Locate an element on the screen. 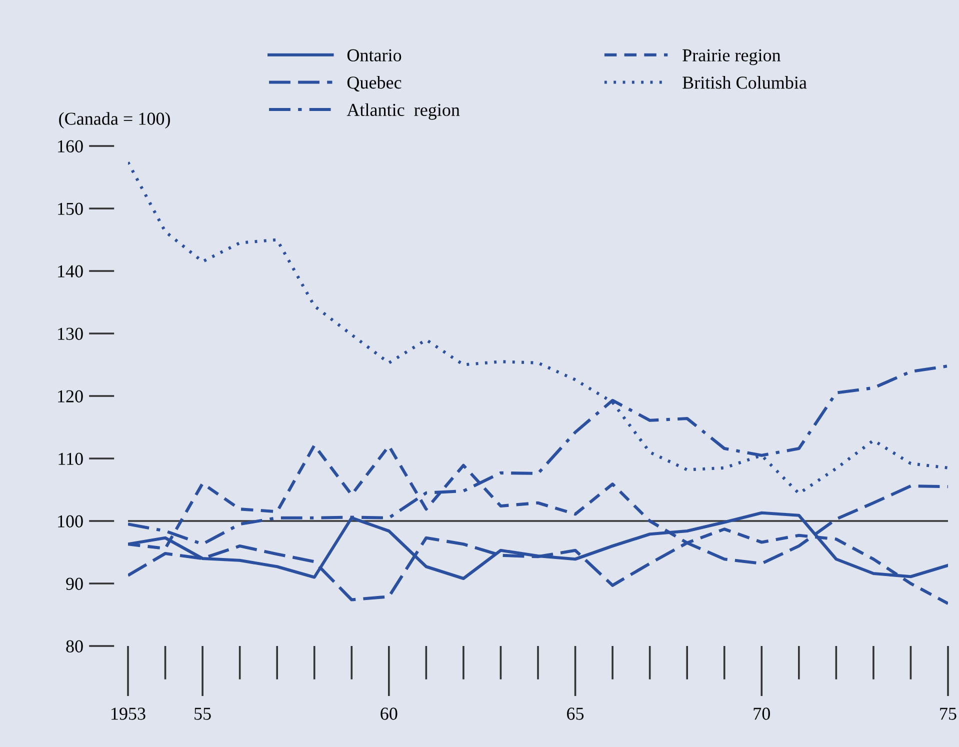  y-tick-label: 110 is located at coordinates (70, 458).